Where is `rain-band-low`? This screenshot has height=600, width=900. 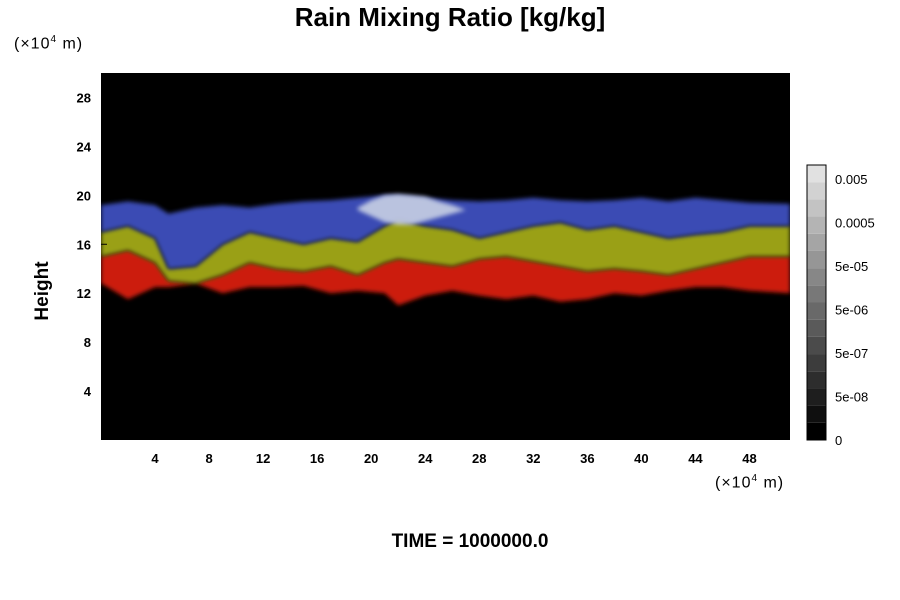 rain-band-low is located at coordinates (445, 278).